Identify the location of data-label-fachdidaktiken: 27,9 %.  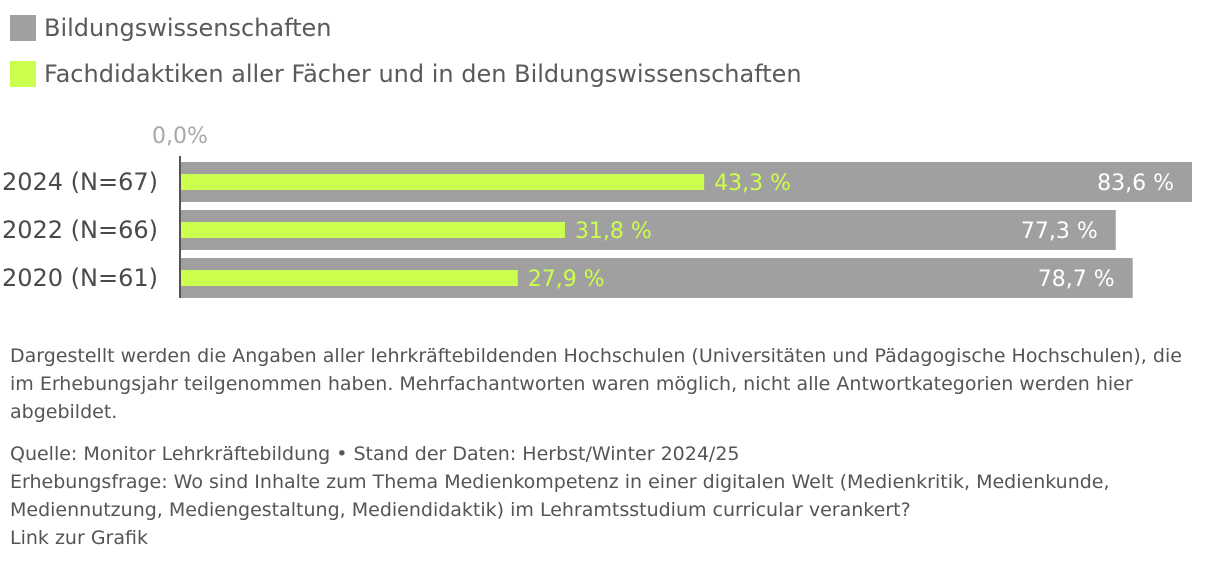
(566, 279).